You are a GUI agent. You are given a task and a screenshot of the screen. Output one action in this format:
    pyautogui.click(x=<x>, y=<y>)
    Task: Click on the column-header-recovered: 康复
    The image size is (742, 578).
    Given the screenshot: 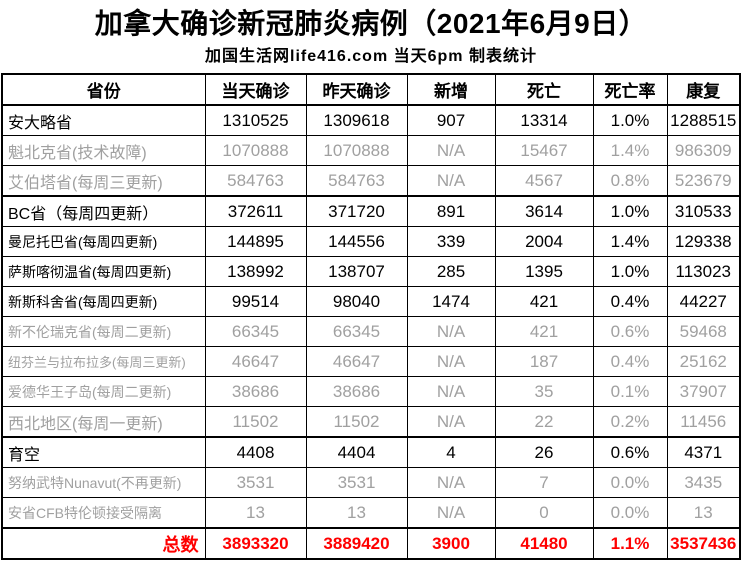 What is the action you would take?
    pyautogui.click(x=703, y=89)
    